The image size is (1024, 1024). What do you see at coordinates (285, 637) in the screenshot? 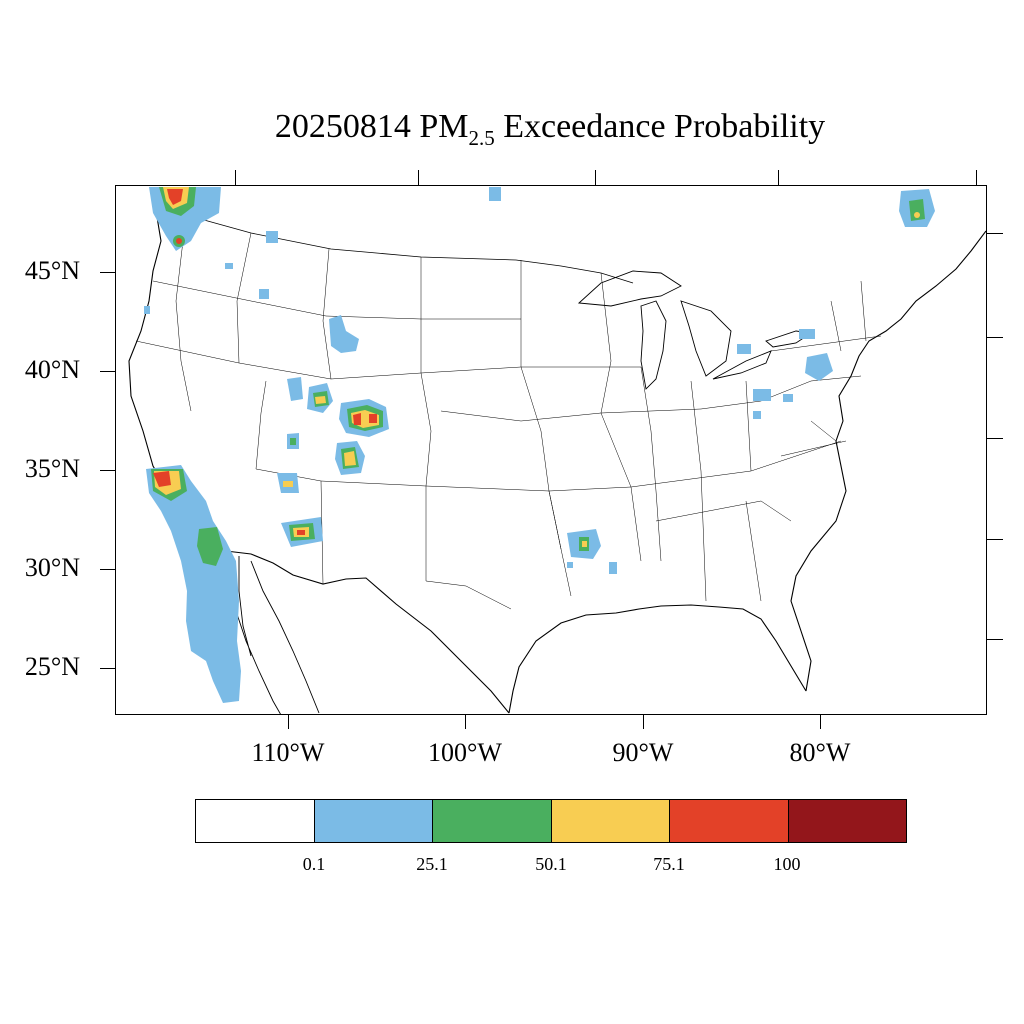
I see `mexico-coastline` at bounding box center [285, 637].